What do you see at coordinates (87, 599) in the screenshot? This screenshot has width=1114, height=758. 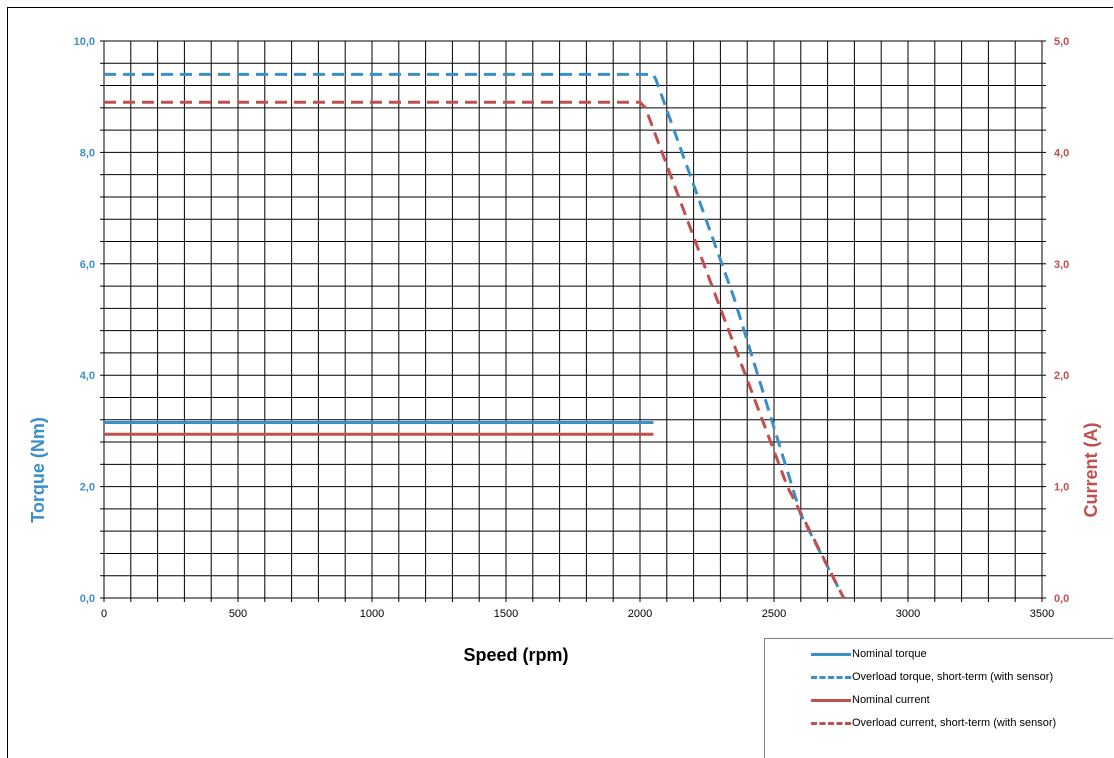 I see `y-tick-label-left: 0,0` at bounding box center [87, 599].